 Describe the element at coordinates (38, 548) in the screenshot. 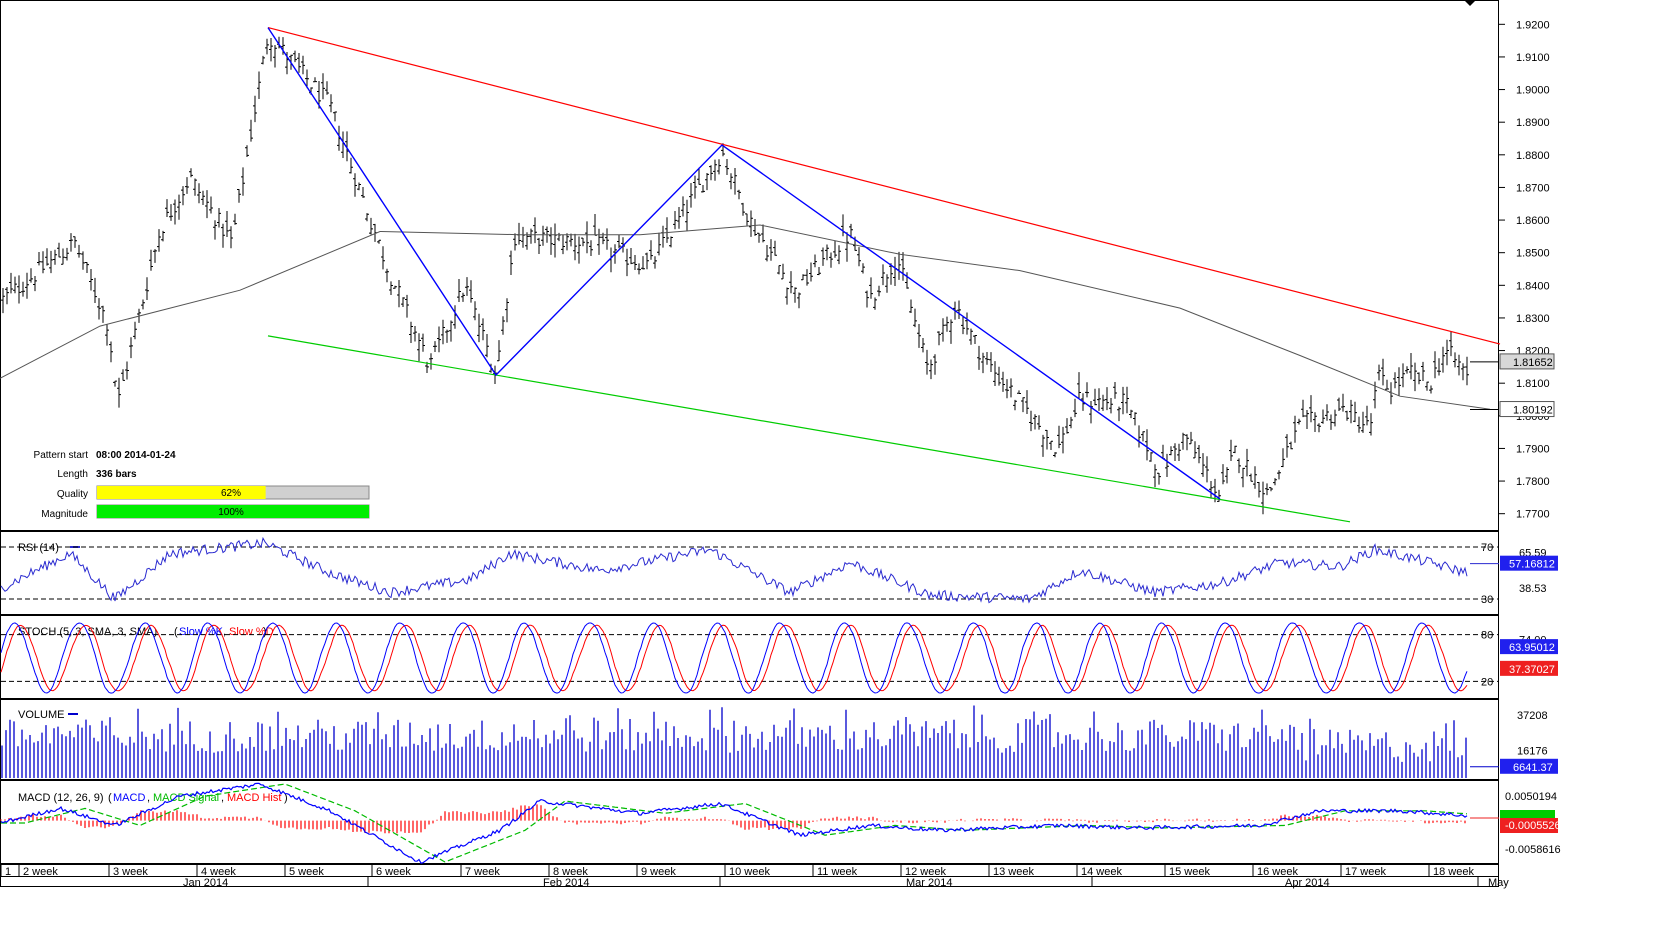

I see `rsi-title: RSI (14)` at that location.